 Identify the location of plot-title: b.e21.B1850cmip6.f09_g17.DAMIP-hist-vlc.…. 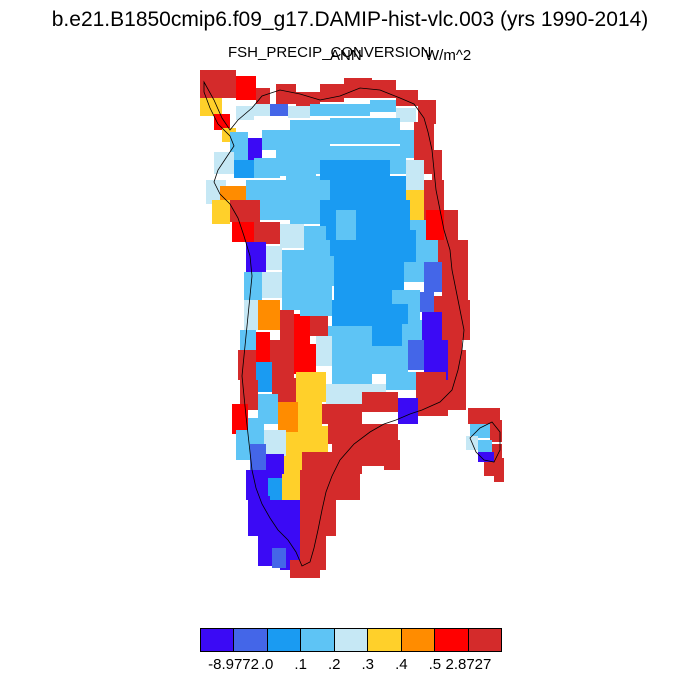
(350, 19).